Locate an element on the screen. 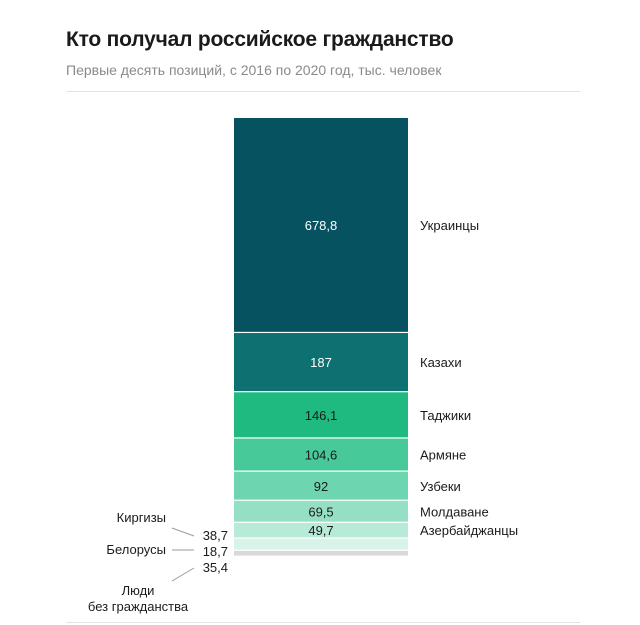 This screenshot has width=640, height=625. category-label: Люди is located at coordinates (138, 590).